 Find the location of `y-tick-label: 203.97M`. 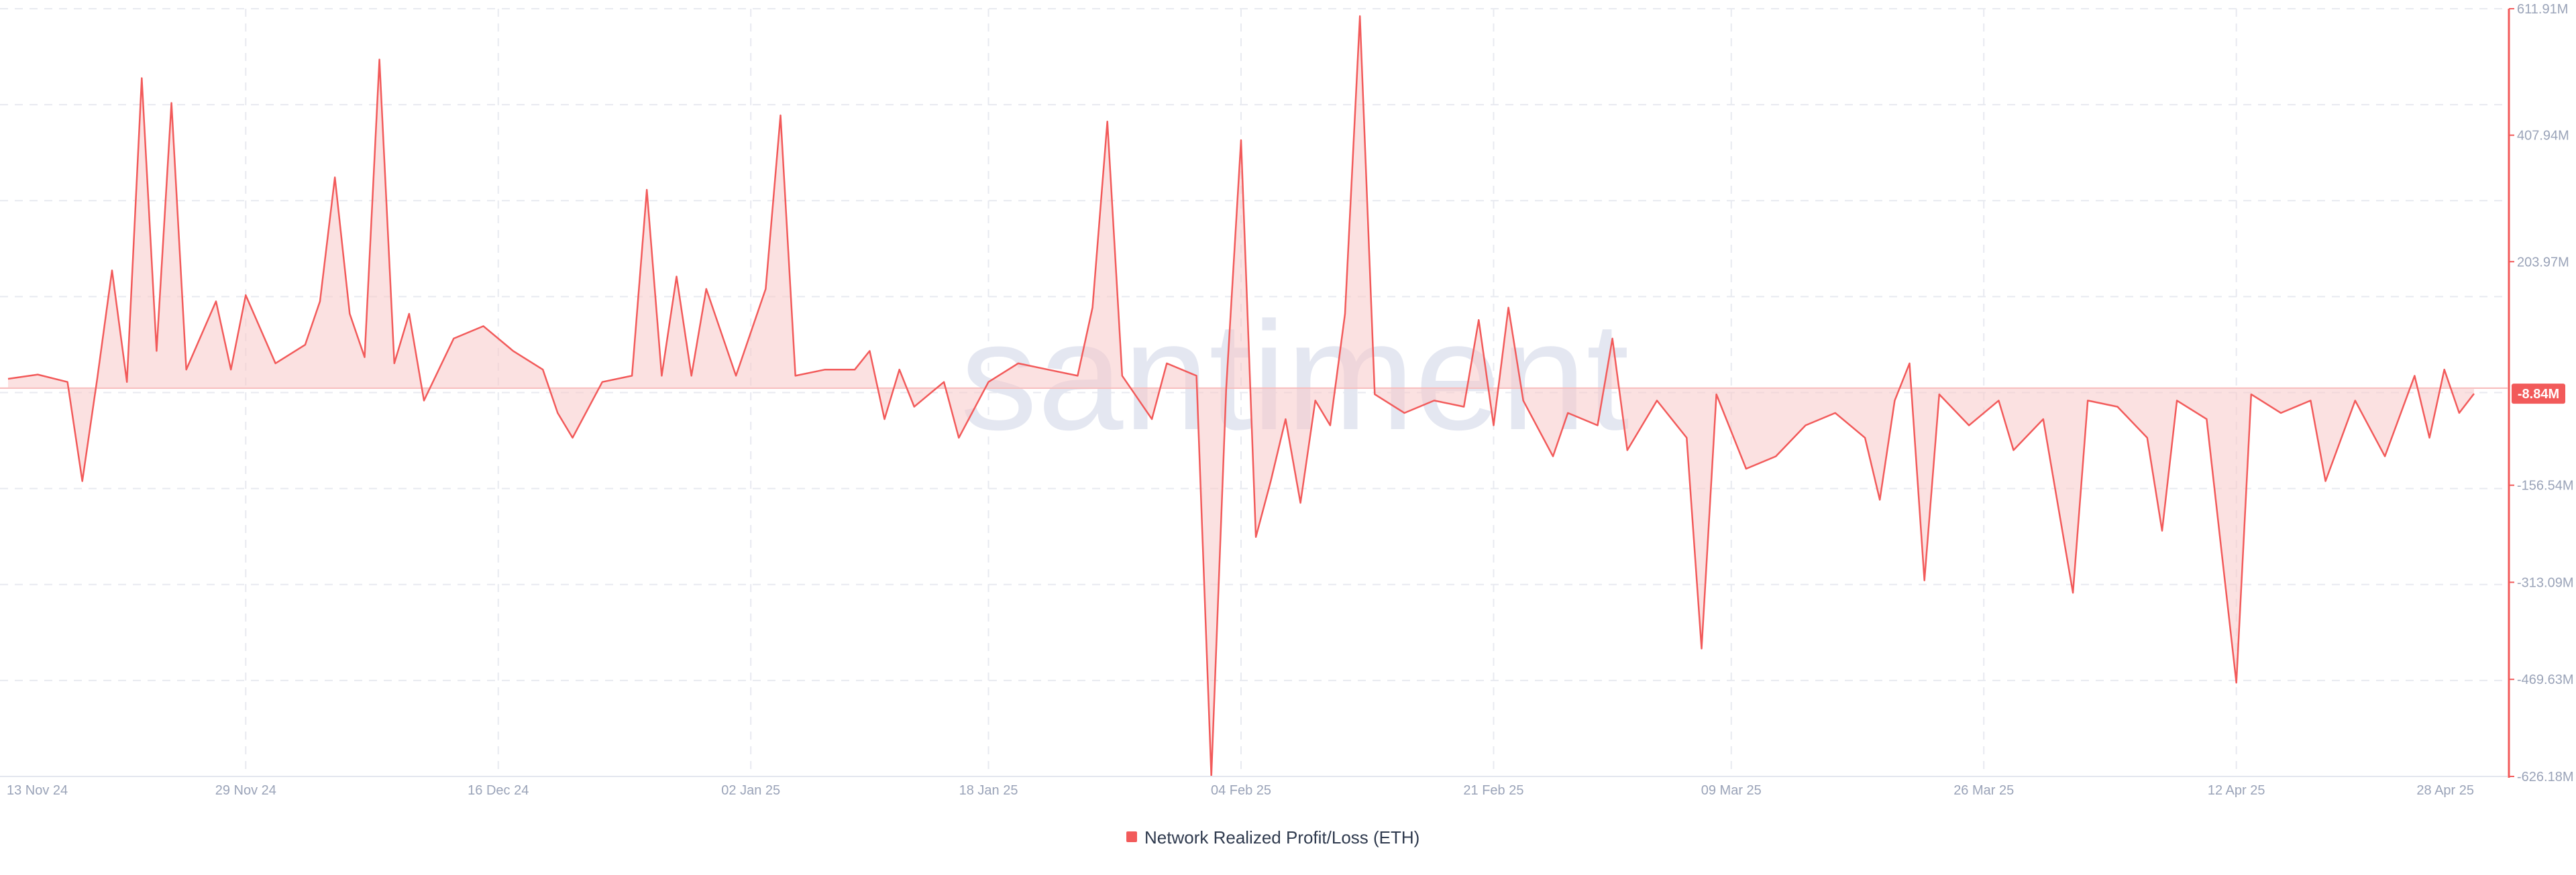

y-tick-label: 203.97M is located at coordinates (2543, 262).